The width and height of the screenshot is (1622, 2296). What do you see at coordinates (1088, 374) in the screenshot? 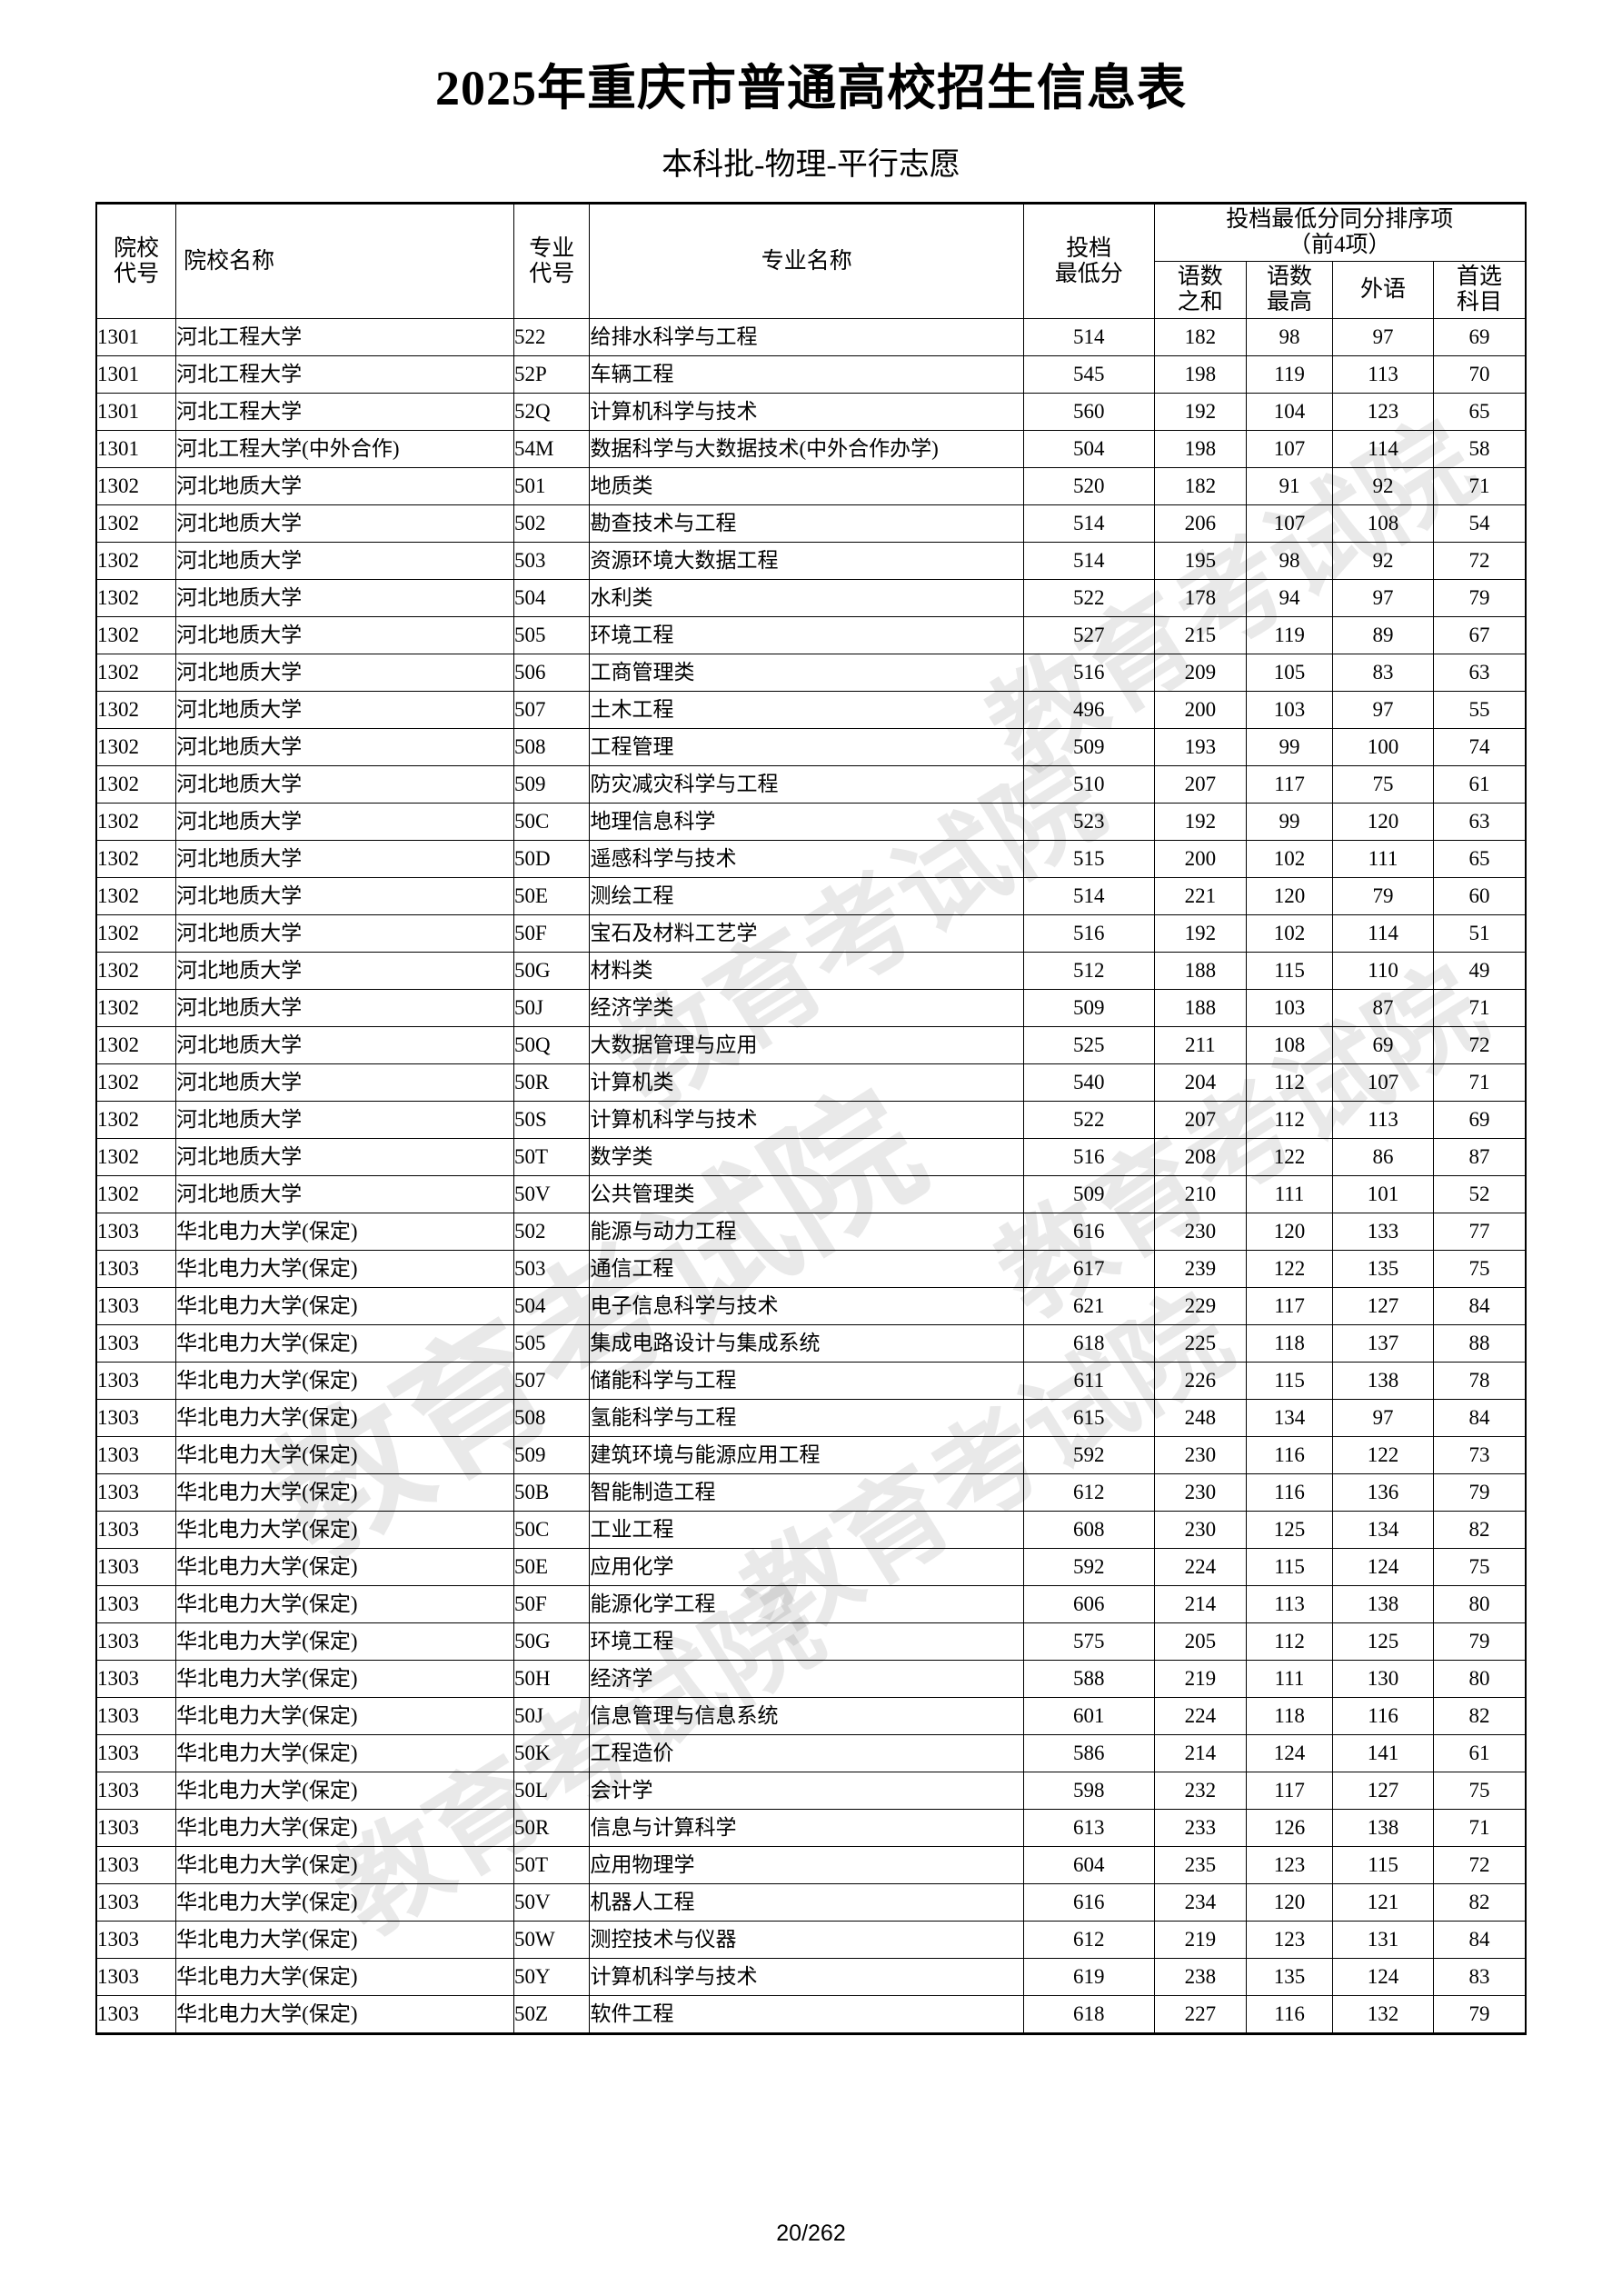
I see `cell-min-score: 545` at bounding box center [1088, 374].